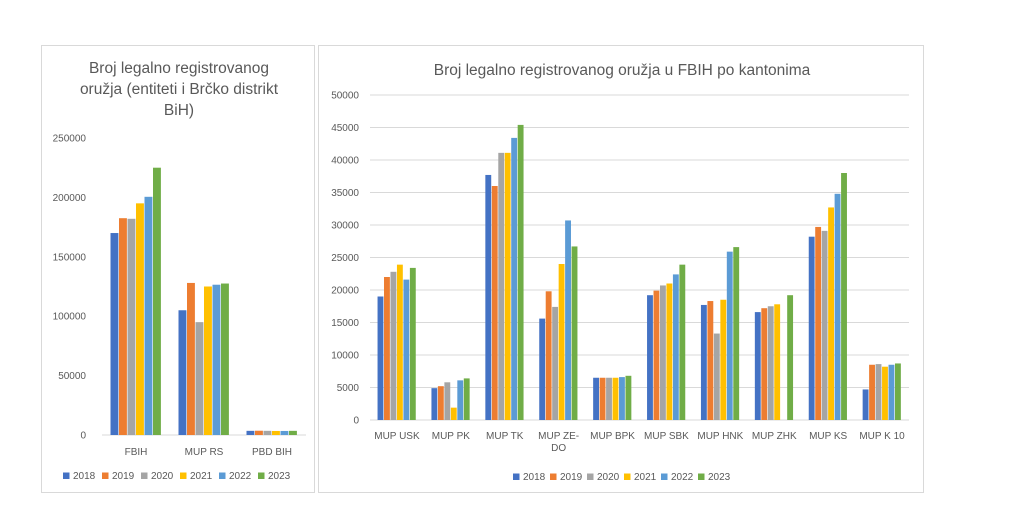 This screenshot has height=515, width=1024. I want to click on y-tick-label: 5000, so click(348, 388).